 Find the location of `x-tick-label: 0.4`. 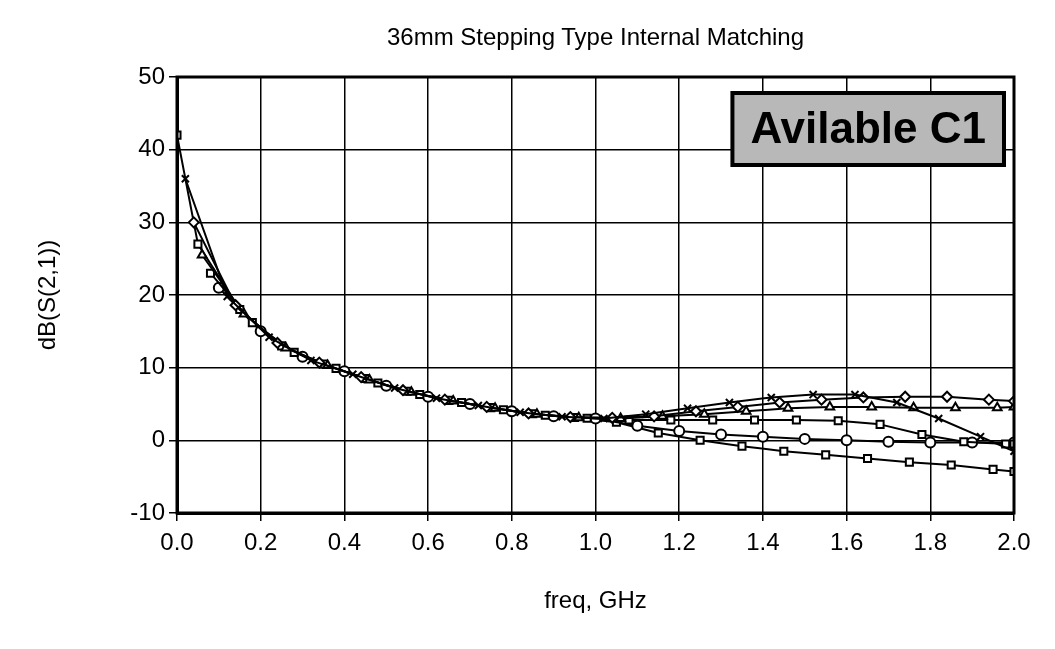

x-tick-label: 0.4 is located at coordinates (344, 542).